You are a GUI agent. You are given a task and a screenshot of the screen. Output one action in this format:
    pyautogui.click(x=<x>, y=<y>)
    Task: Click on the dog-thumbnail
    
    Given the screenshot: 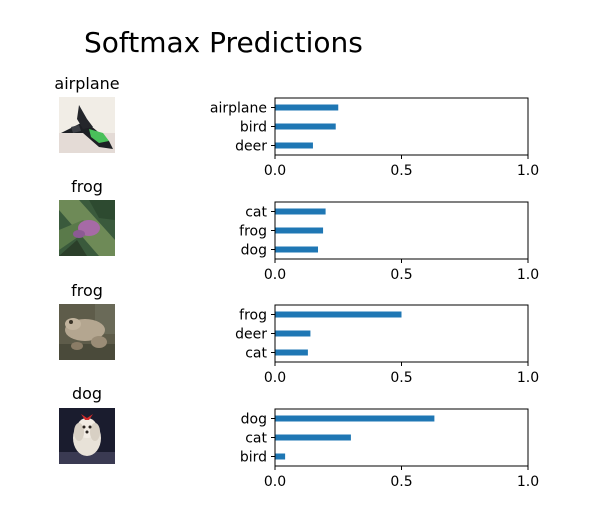 What is the action you would take?
    pyautogui.click(x=87, y=436)
    